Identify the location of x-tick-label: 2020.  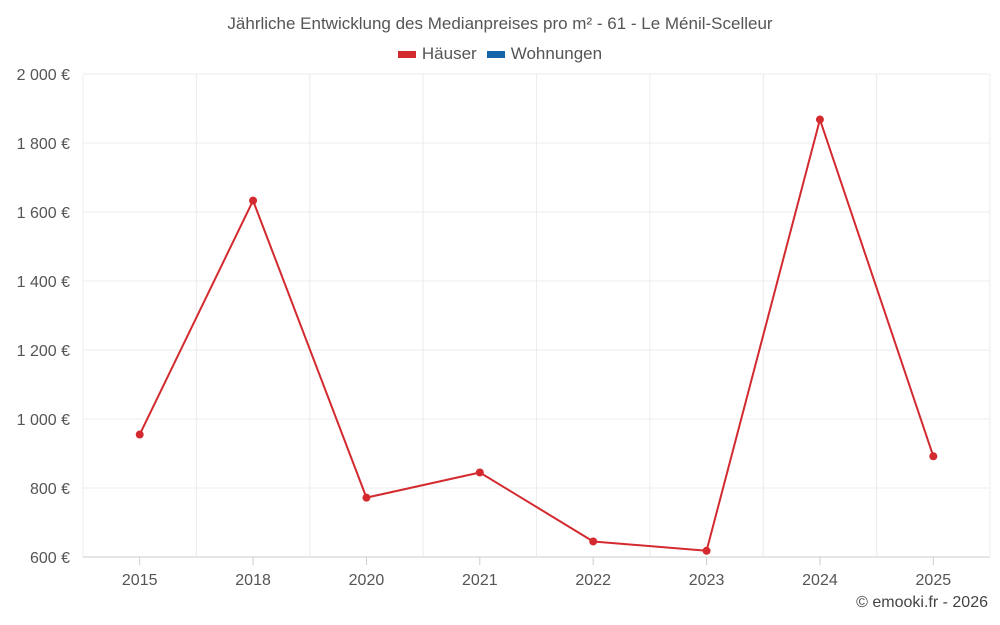
(367, 580).